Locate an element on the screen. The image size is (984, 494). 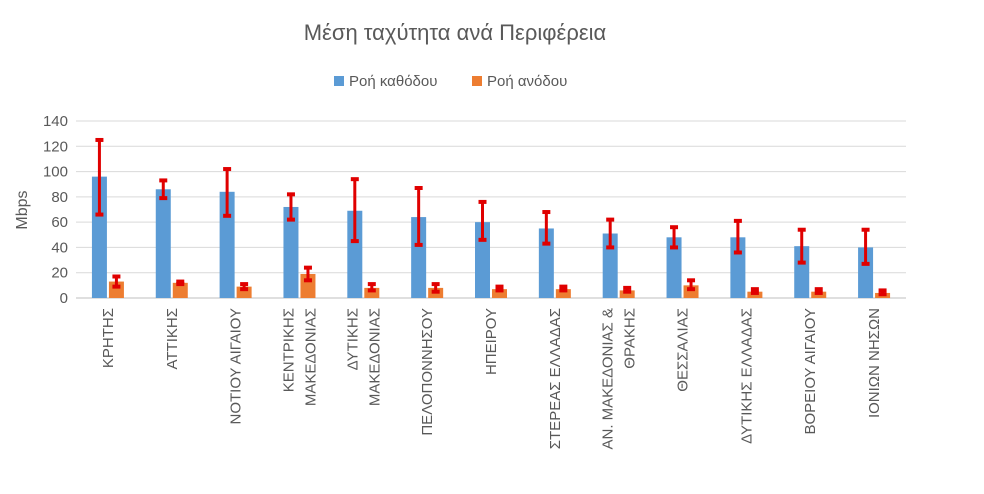
x-tick-label: ΘΕΣΣΑΛΙΑΣ is located at coordinates (683, 350).